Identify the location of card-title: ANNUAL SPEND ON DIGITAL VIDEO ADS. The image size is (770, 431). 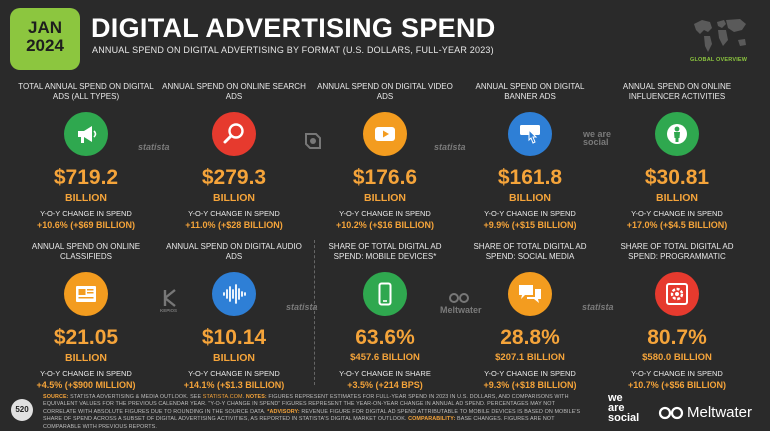
(385, 91).